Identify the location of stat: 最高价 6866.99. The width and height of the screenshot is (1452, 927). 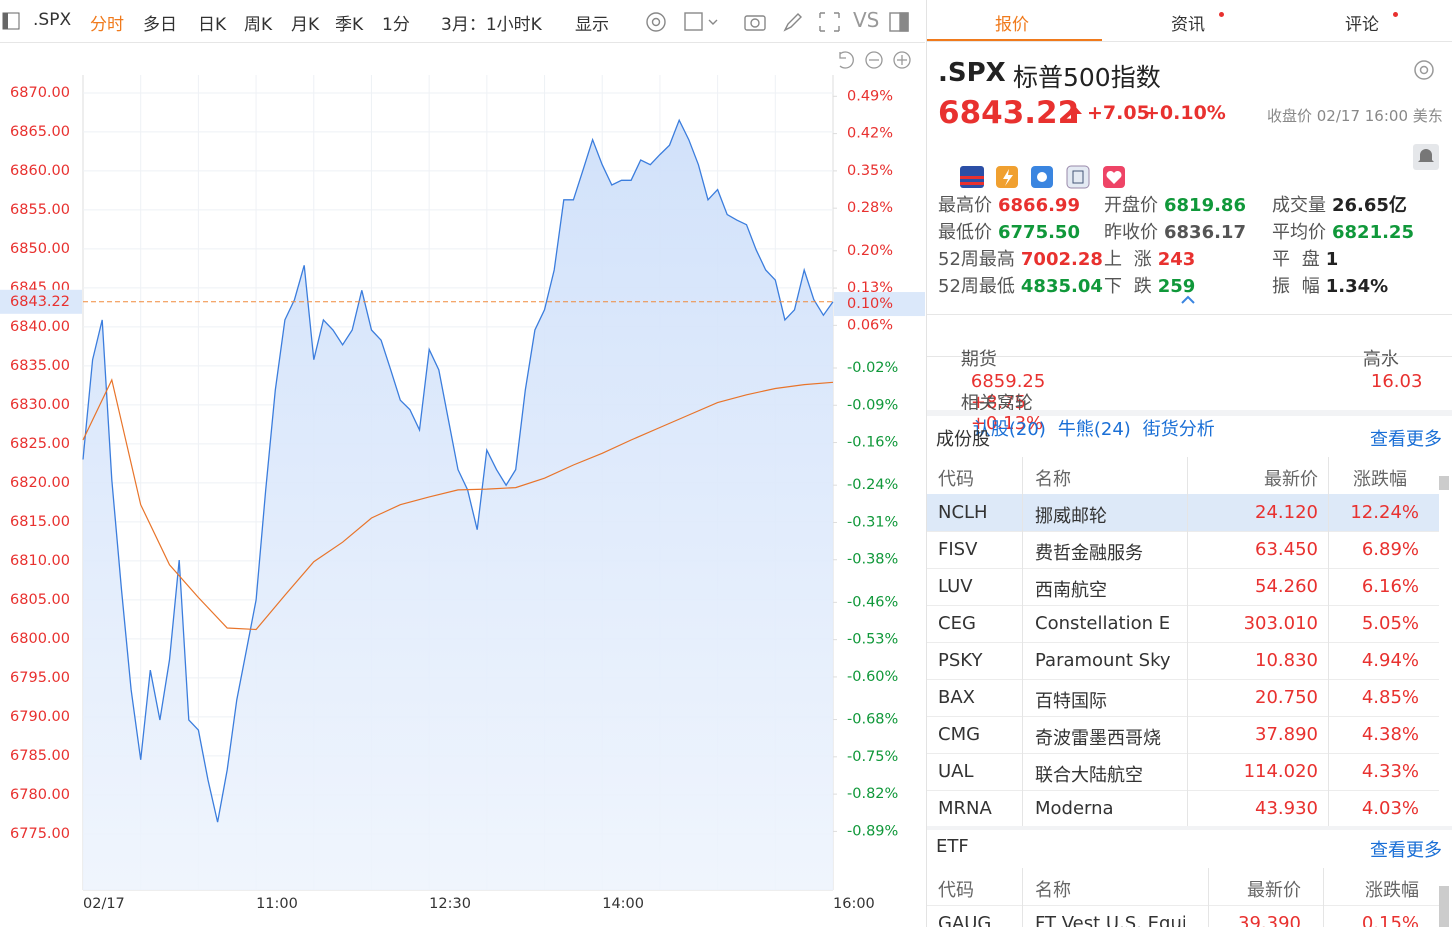
(1009, 204).